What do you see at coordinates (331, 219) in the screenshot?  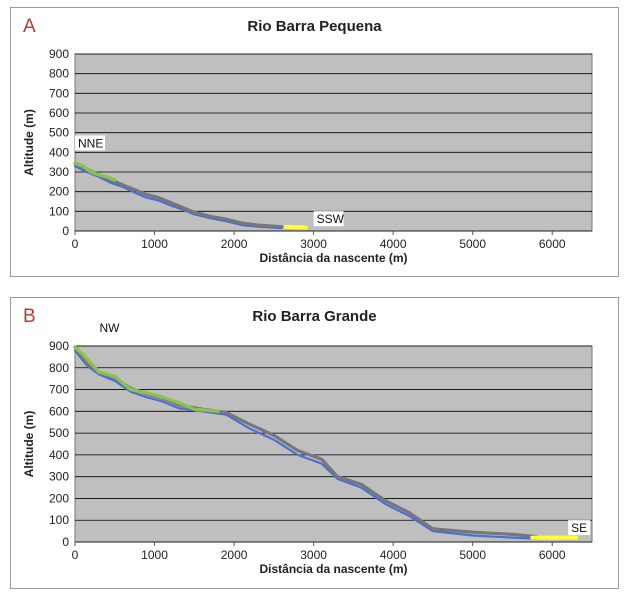 I see `annotation-label: SSW` at bounding box center [331, 219].